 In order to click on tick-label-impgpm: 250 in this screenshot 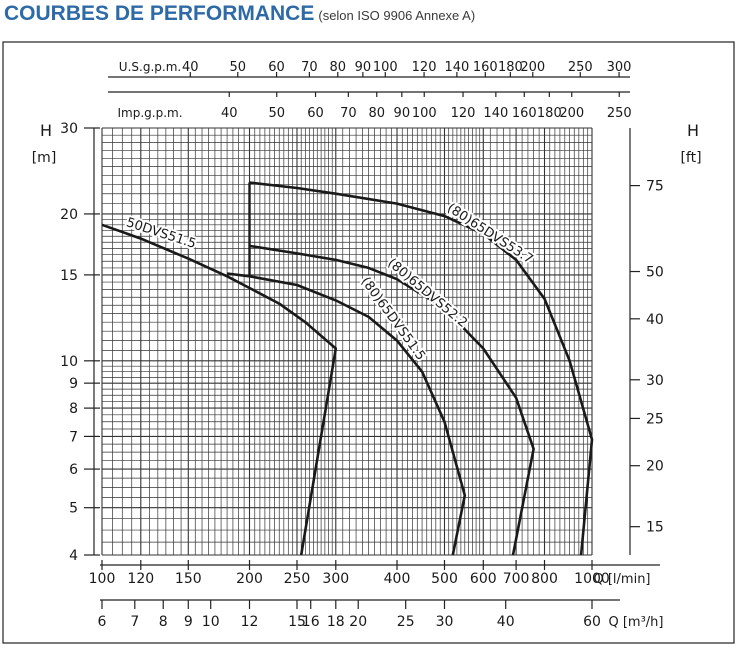, I will do `click(619, 113)`.